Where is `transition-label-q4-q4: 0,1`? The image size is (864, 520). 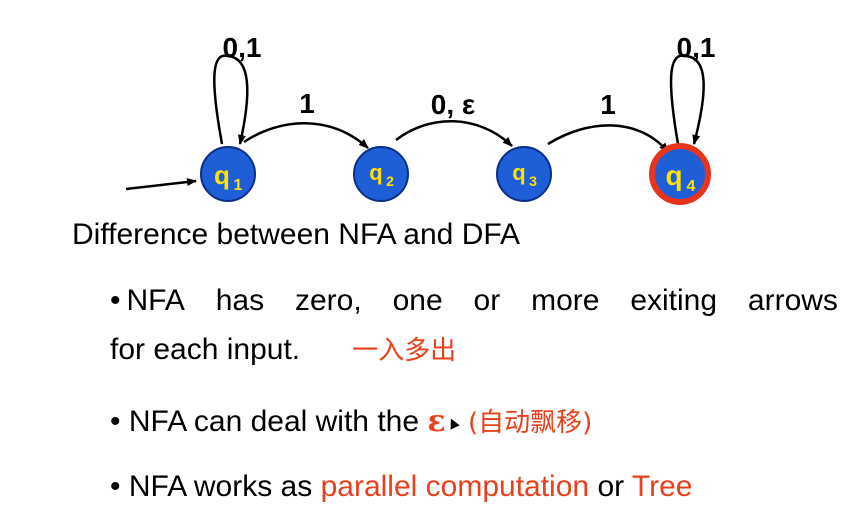 transition-label-q4-q4: 0,1 is located at coordinates (696, 47).